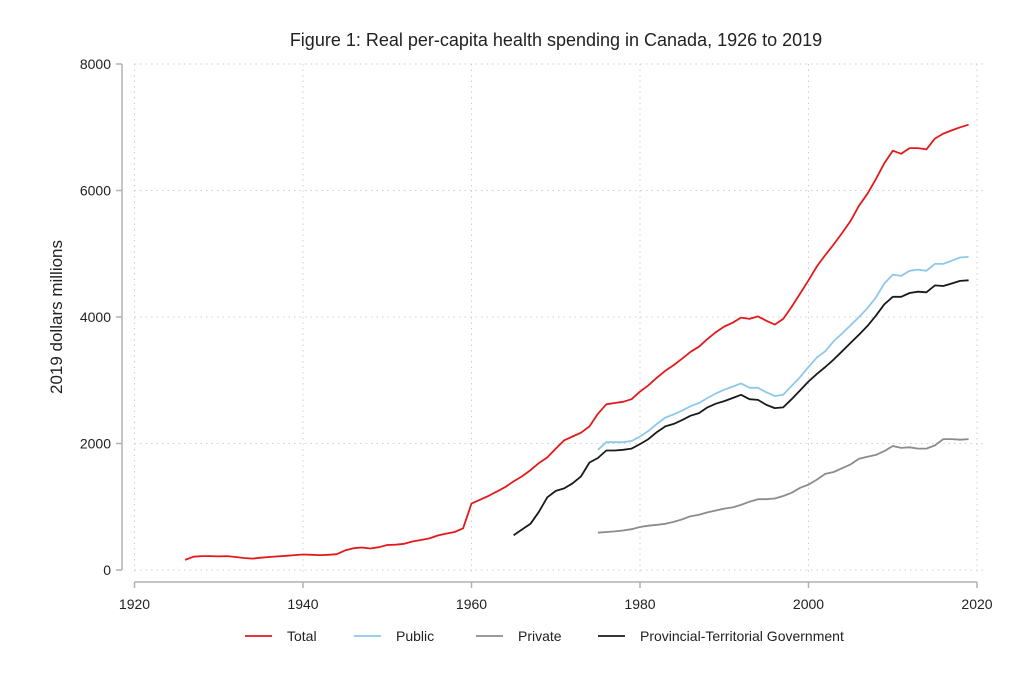 This screenshot has height=688, width=1024. I want to click on series-line-private, so click(783, 486).